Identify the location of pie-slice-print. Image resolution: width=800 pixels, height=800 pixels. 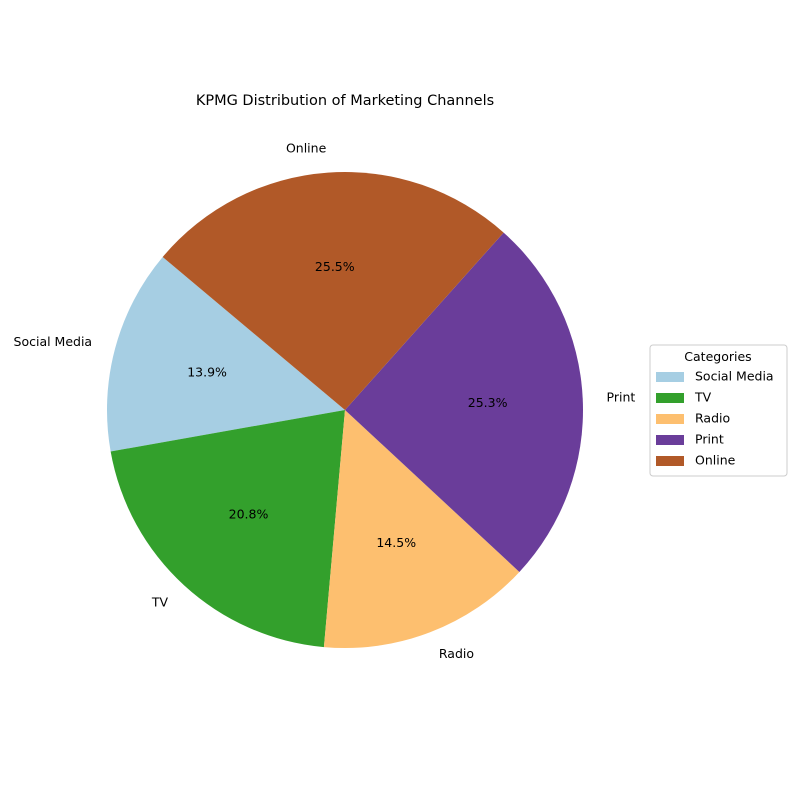
(464, 402).